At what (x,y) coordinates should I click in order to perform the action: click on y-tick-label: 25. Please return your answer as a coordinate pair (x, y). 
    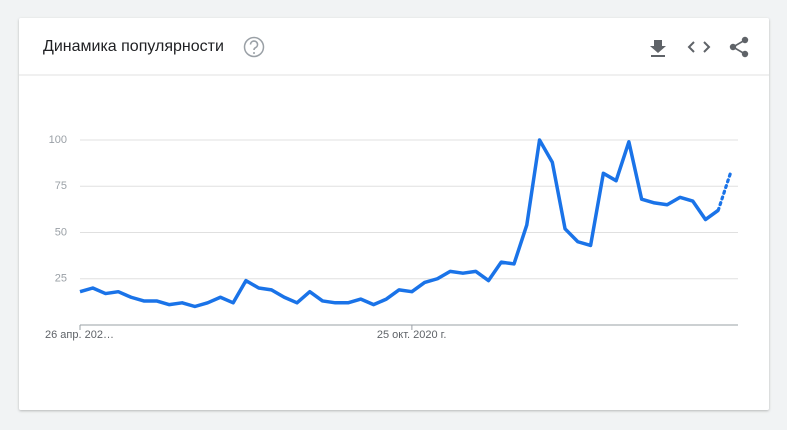
    Looking at the image, I should click on (61, 279).